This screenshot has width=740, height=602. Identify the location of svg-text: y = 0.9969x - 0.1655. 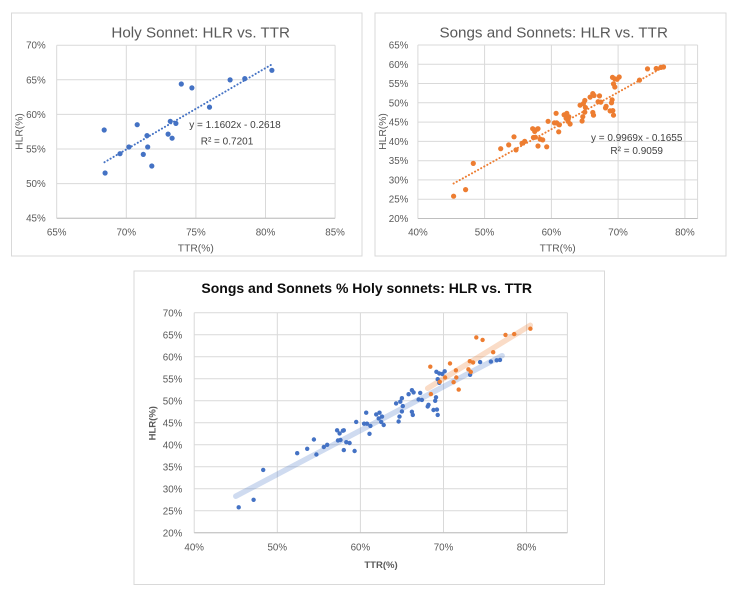
(637, 138).